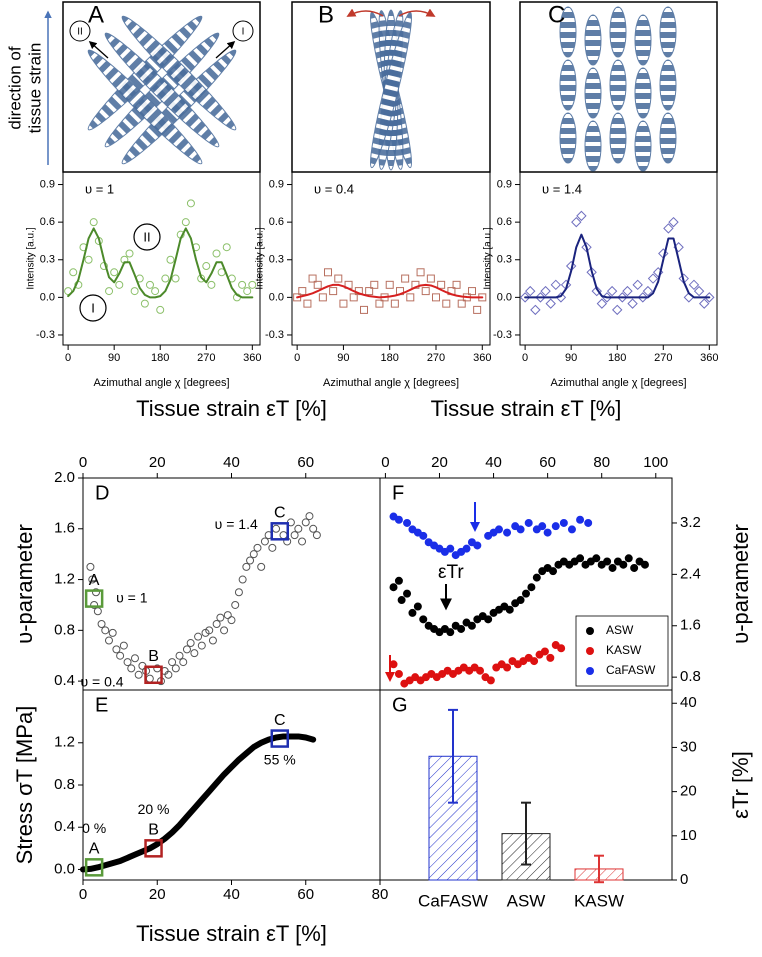 This screenshot has width=762, height=957. Describe the element at coordinates (99, 188) in the screenshot. I see `annotation: υ = 1` at that location.